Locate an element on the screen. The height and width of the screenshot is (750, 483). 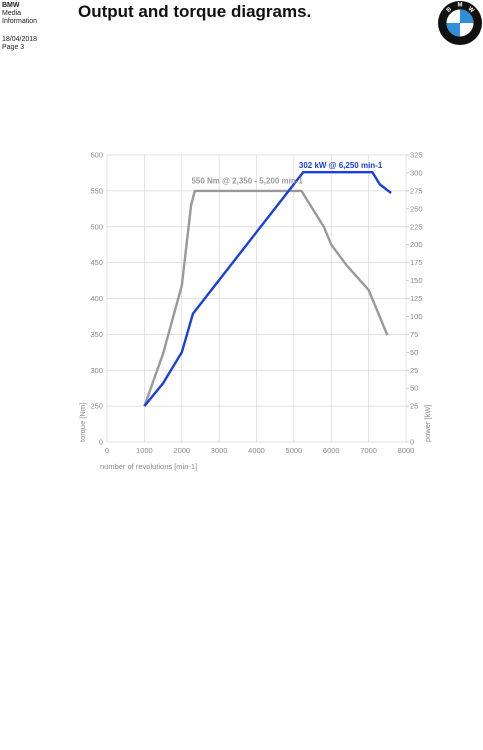
line is located at coordinates (266, 298).